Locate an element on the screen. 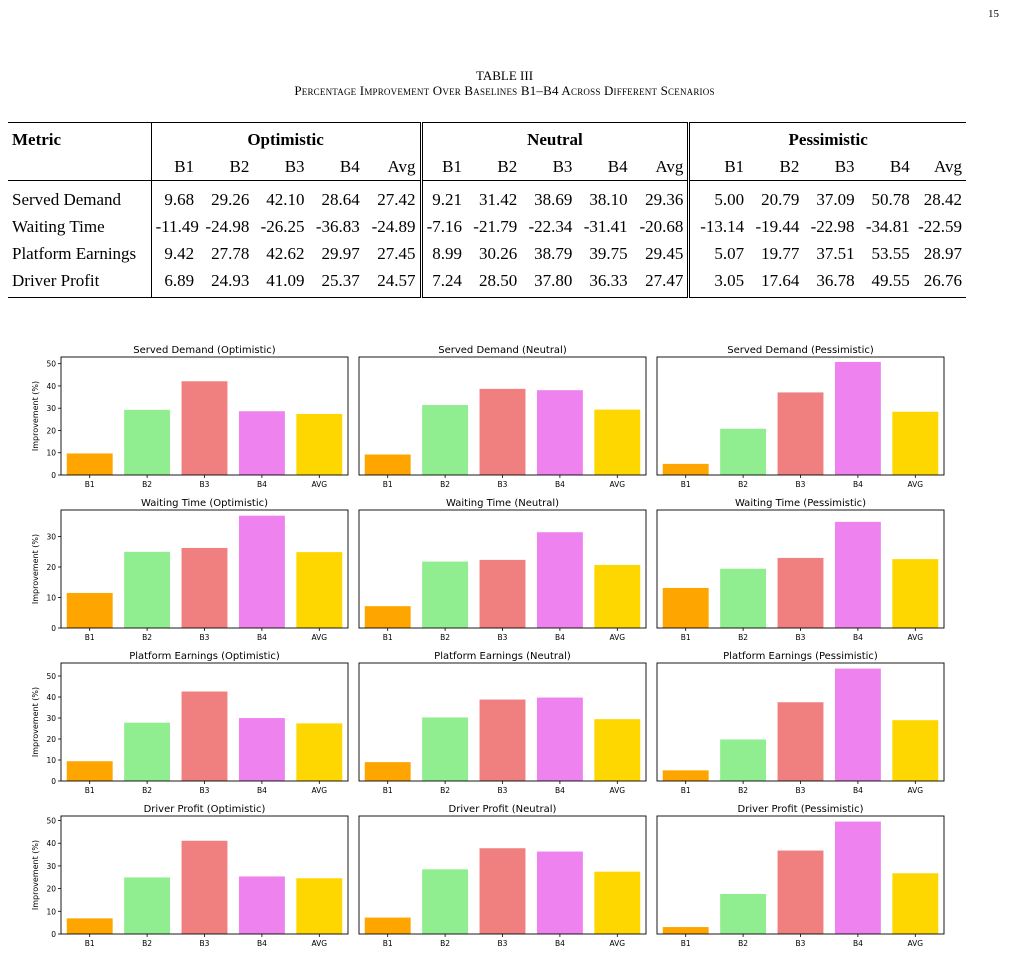 This screenshot has width=1009, height=954. table-cell: 3.05 is located at coordinates (718, 282).